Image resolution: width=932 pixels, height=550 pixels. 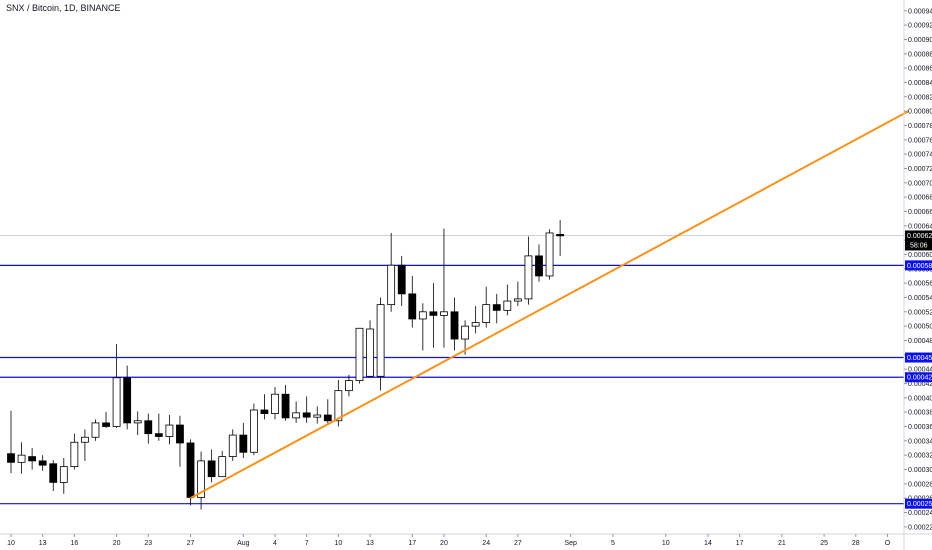 What do you see at coordinates (920, 212) in the screenshot?
I see `y-tick-label: 0.0006600` at bounding box center [920, 212].